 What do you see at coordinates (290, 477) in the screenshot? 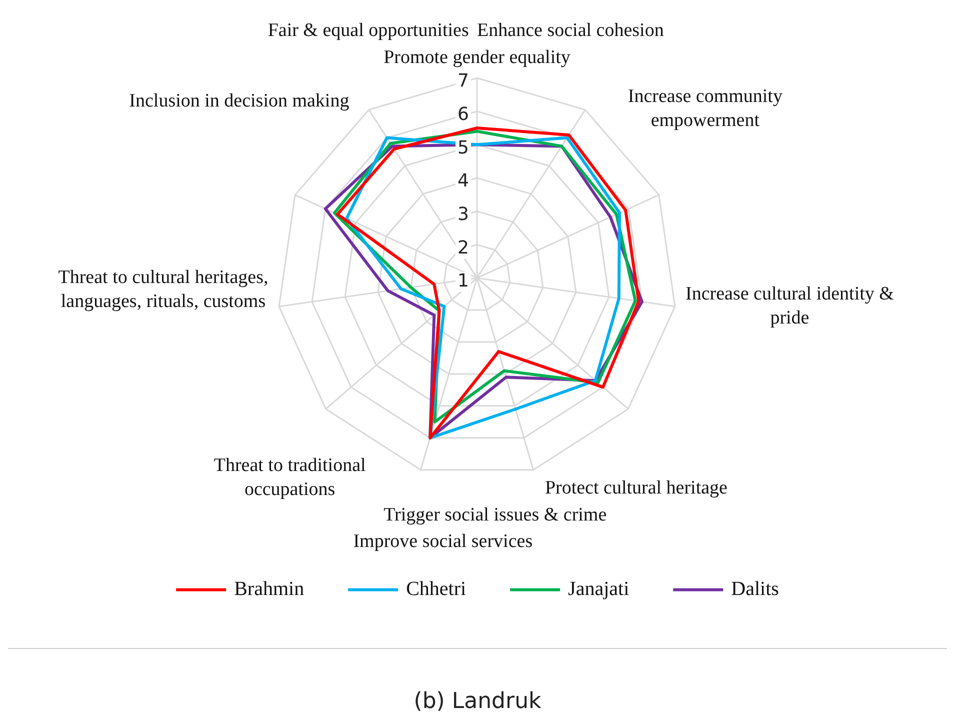
I see `spoke-label: Threat to traditional occupations` at bounding box center [290, 477].